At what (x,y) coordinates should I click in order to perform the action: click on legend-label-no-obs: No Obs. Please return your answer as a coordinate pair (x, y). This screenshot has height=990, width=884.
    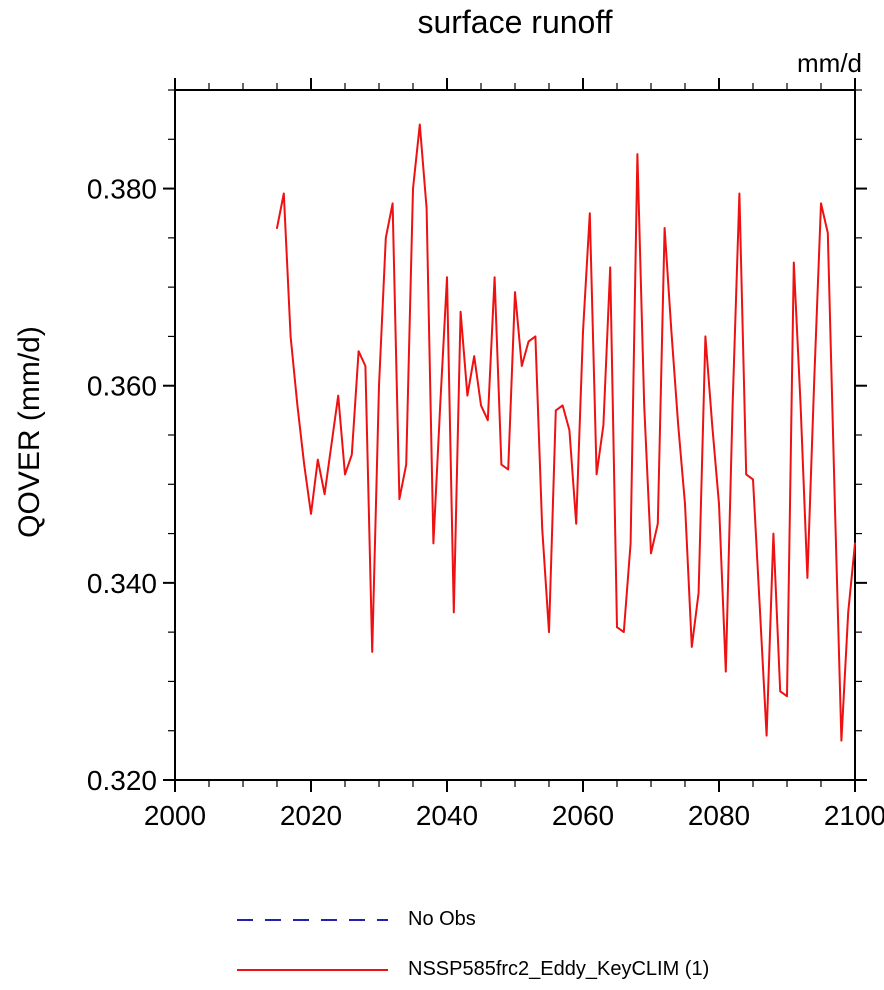
    Looking at the image, I should click on (442, 919).